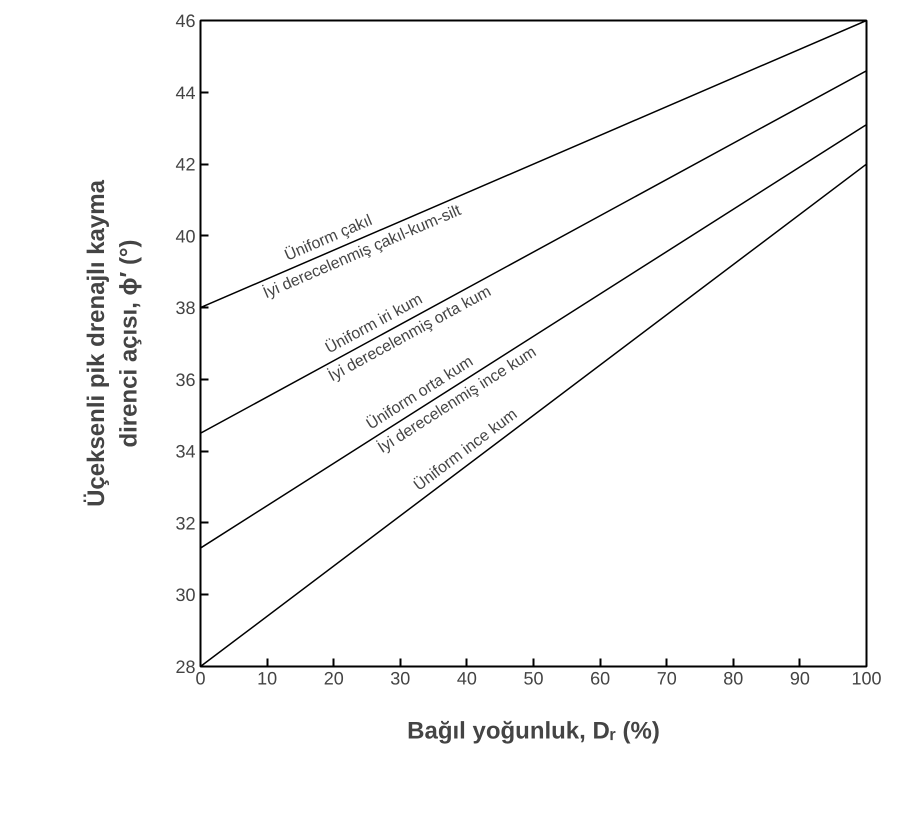  Describe the element at coordinates (200, 678) in the screenshot. I see `x-tick-label: 0` at that location.